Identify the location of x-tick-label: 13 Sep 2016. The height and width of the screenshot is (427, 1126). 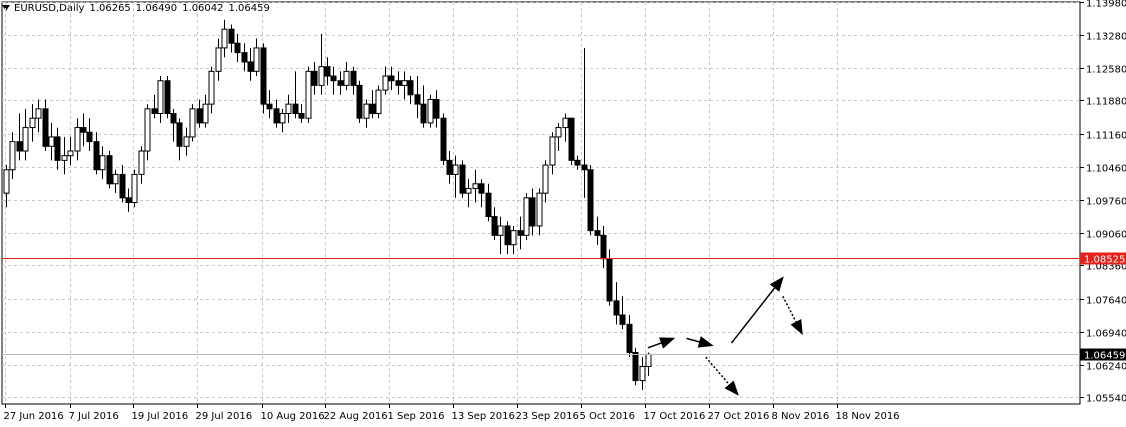
(483, 416).